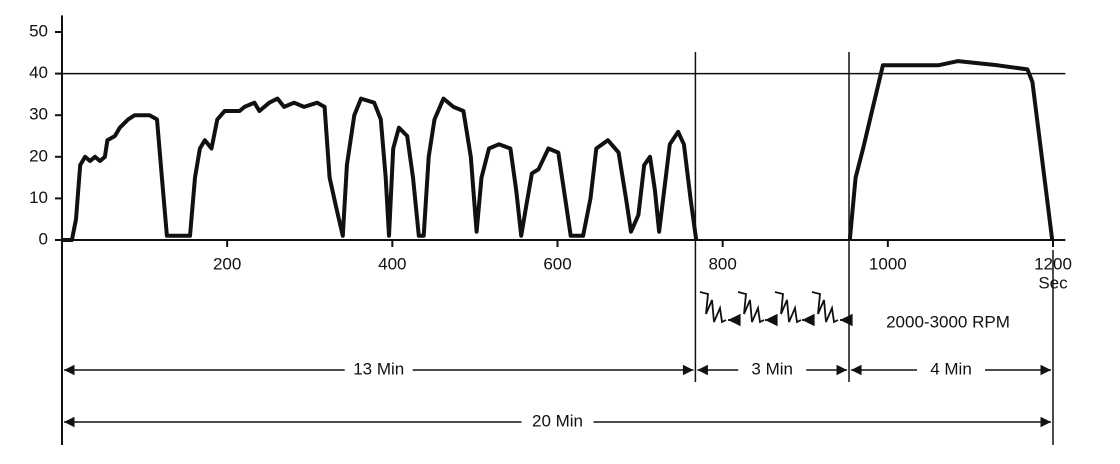  Describe the element at coordinates (948, 321) in the screenshot. I see `rpm-annotation: 2000-3000 RPM` at that location.